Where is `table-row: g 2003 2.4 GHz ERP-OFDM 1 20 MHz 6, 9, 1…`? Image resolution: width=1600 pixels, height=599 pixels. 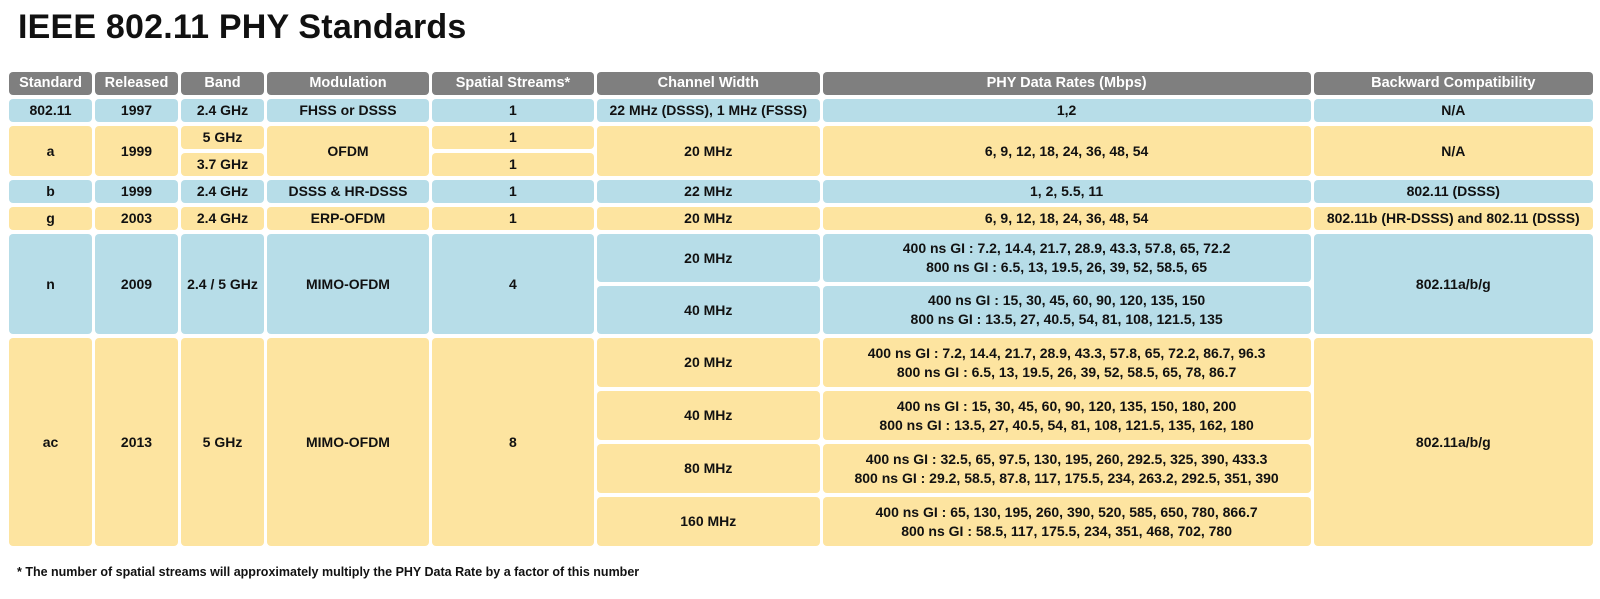 table-row: g 2003 2.4 GHz ERP-OFDM 1 20 MHz 6, 9, 1… is located at coordinates (801, 218).